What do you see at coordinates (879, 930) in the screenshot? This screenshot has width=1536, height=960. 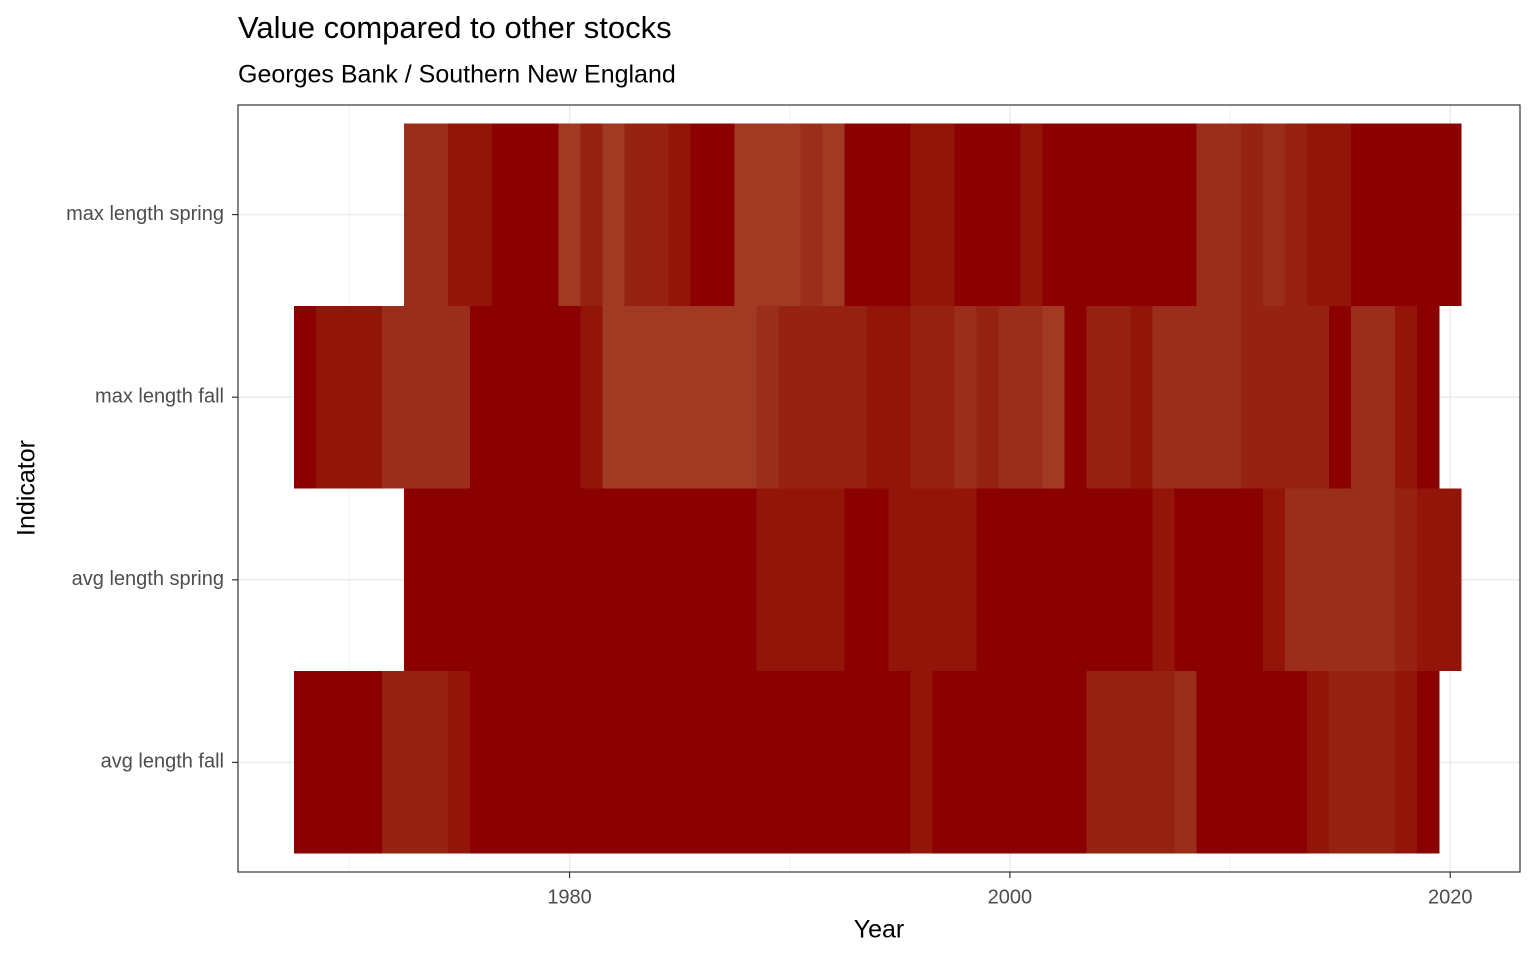 I see `x-axis-label: Year` at bounding box center [879, 930].